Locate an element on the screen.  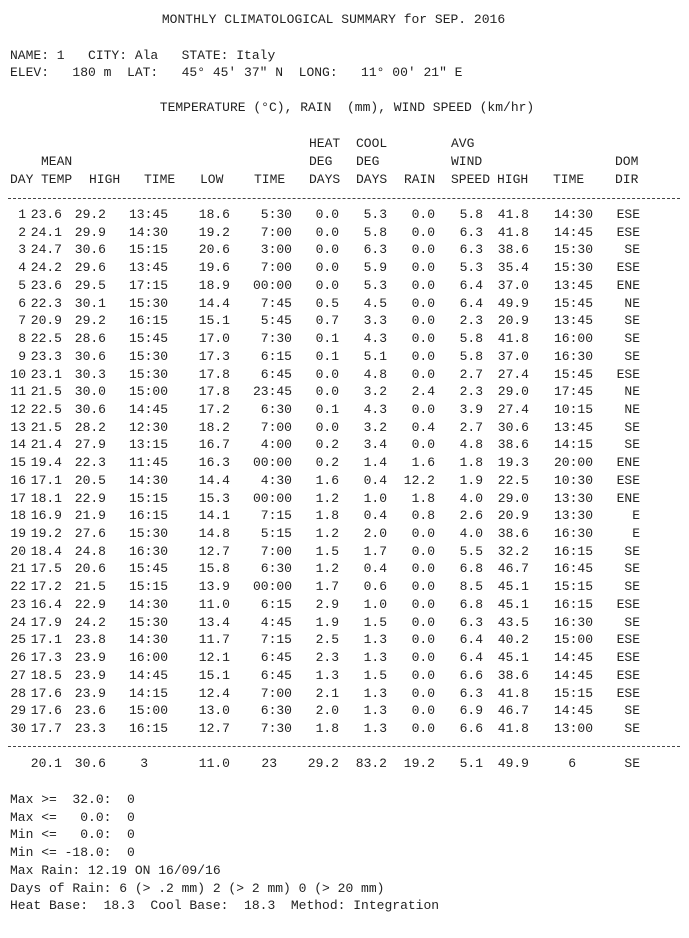
cell: 2.9 is located at coordinates (327, 604).